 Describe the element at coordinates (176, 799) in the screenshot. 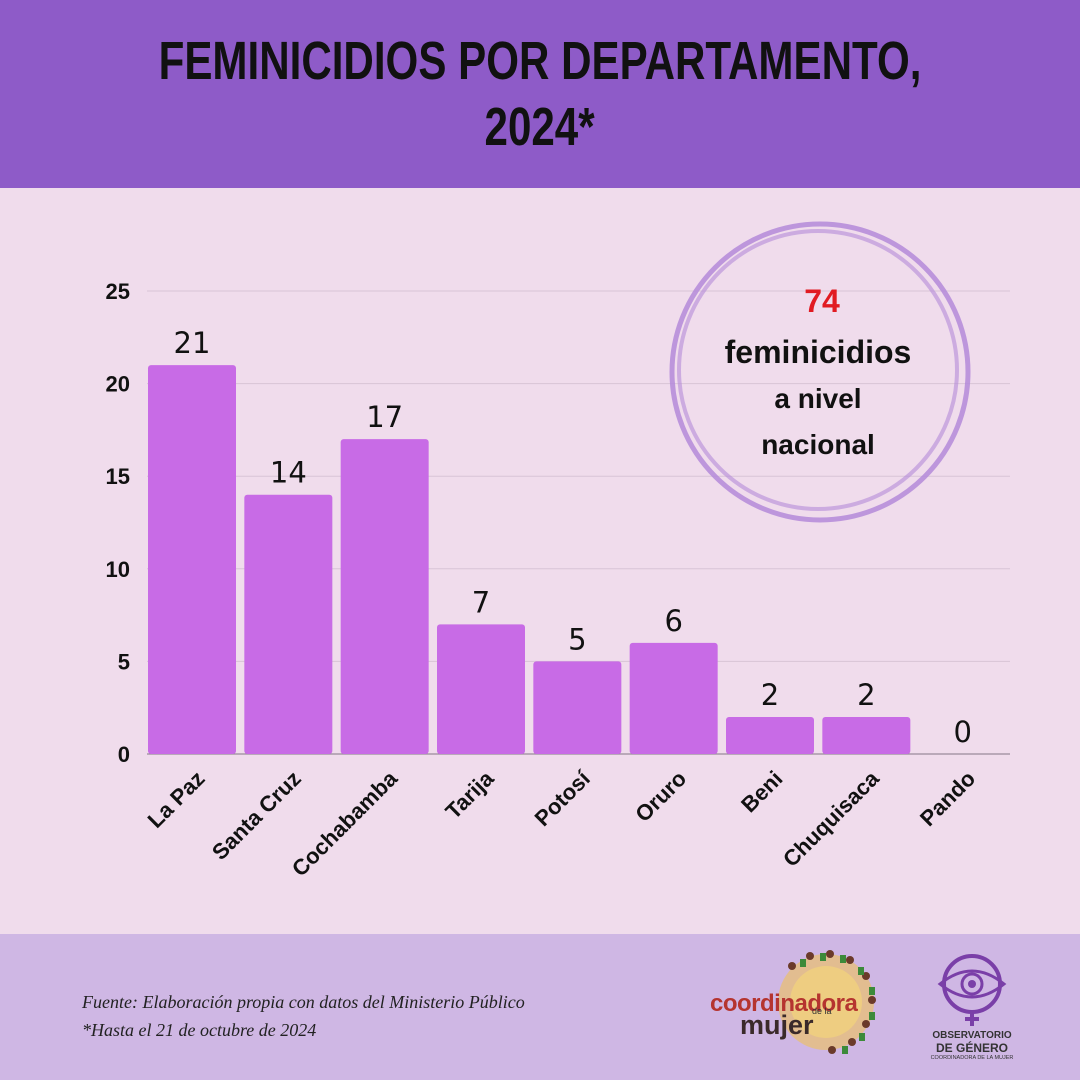

I see `x-tick-label: La Paz` at that location.